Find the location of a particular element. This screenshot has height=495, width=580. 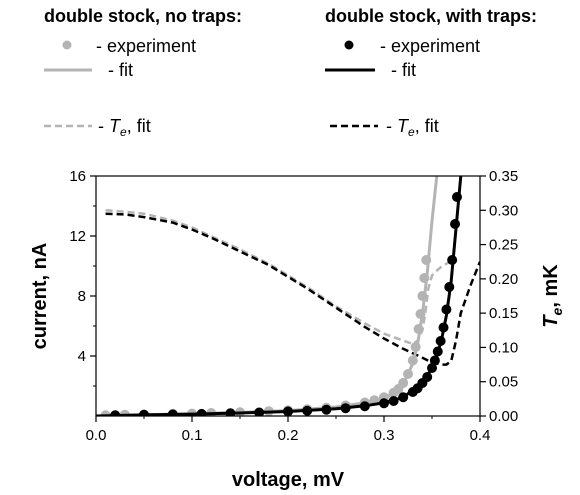

y-tick-label: 12 is located at coordinates (77, 236).